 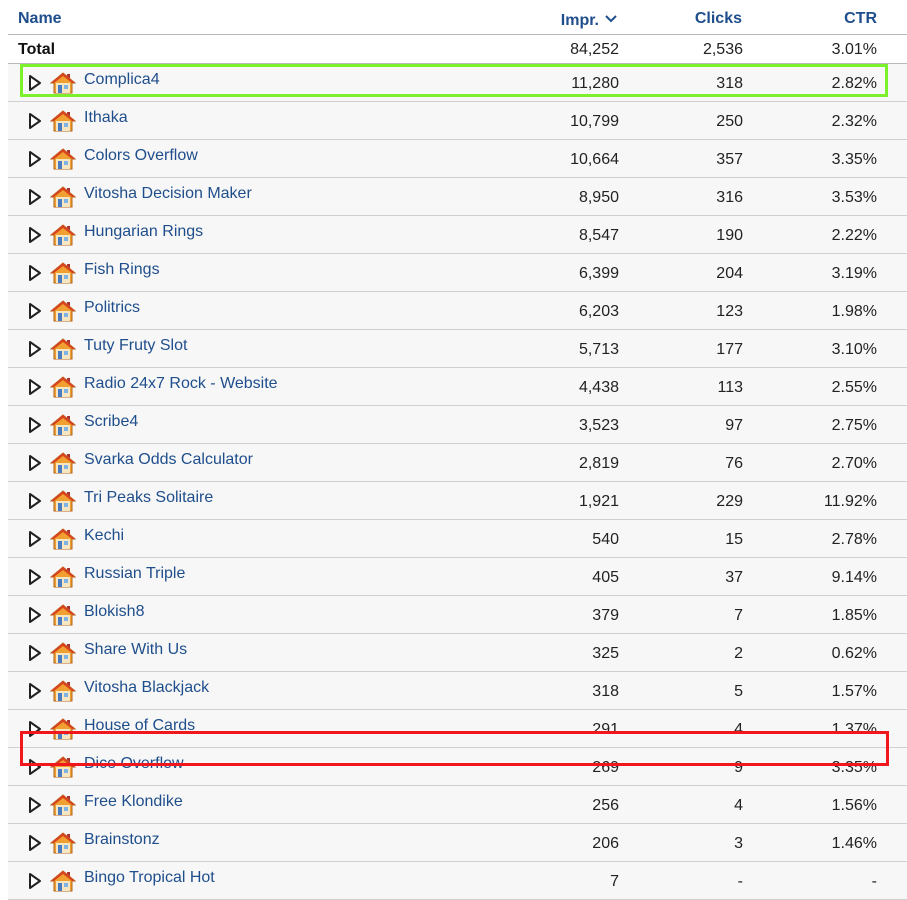 I want to click on table-row: Free Klondike 256 4 1.56%, so click(x=457, y=805).